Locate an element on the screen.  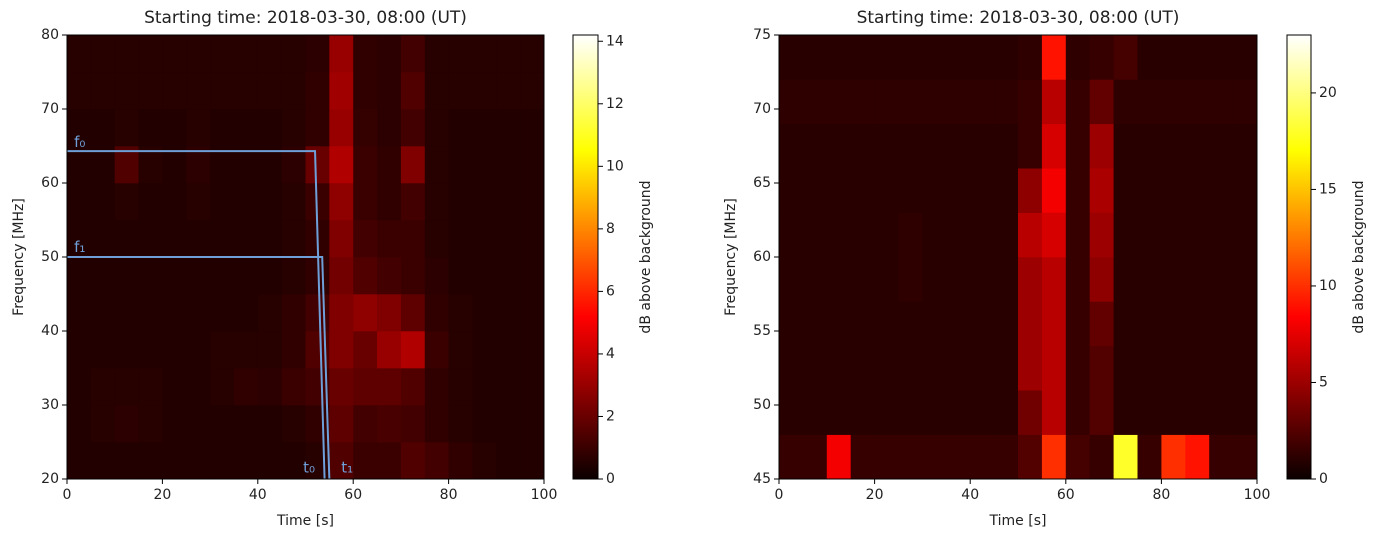
x-tick-label: 20 is located at coordinates (875, 495).